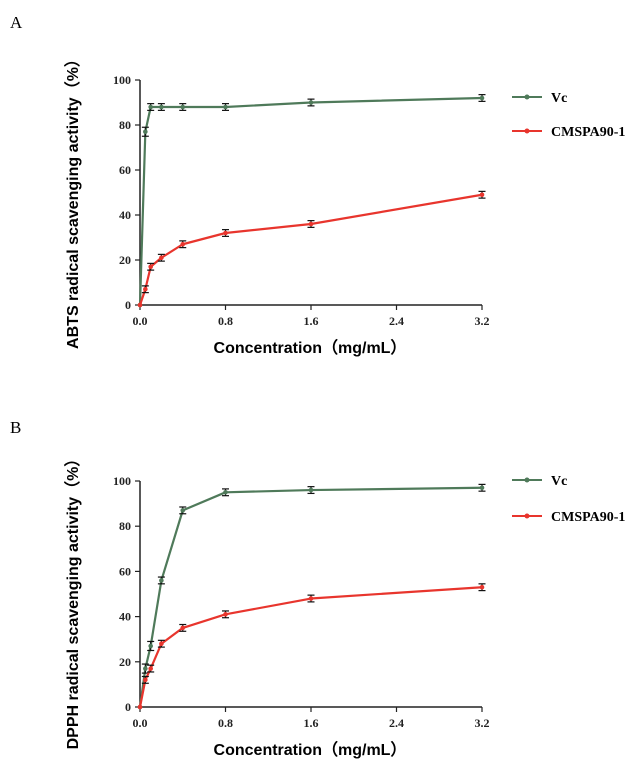 The image size is (638, 772). Describe the element at coordinates (16, 22) in the screenshot. I see `panel-letter: A` at that location.